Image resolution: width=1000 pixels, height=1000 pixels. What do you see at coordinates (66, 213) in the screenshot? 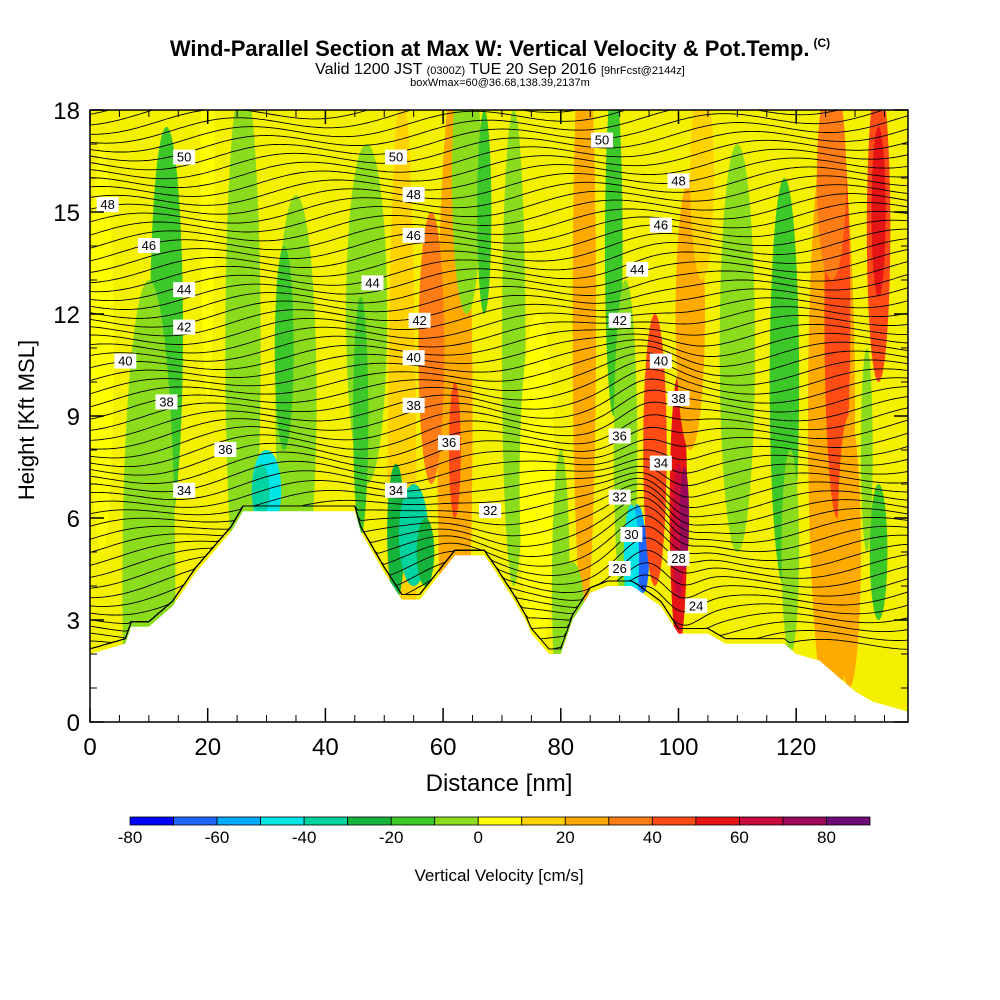
I see `y-tick-label: 15` at bounding box center [66, 213].